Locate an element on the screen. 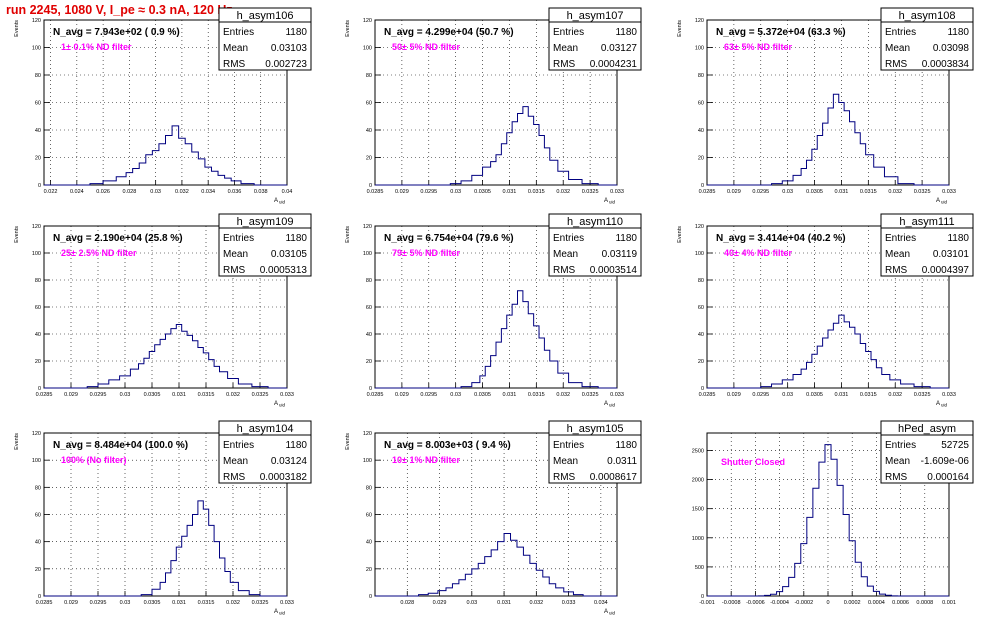 The width and height of the screenshot is (996, 622). histogram-name: h_asym107 is located at coordinates (595, 16).